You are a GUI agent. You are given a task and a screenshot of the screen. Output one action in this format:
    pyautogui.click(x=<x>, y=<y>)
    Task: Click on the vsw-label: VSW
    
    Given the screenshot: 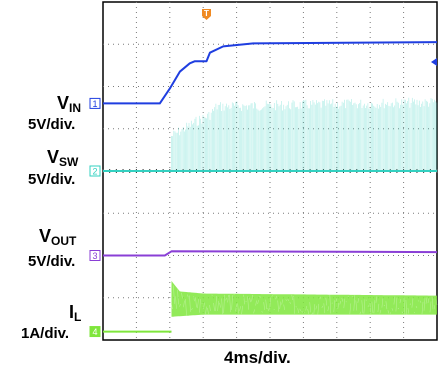 What is the action you would take?
    pyautogui.click(x=63, y=158)
    